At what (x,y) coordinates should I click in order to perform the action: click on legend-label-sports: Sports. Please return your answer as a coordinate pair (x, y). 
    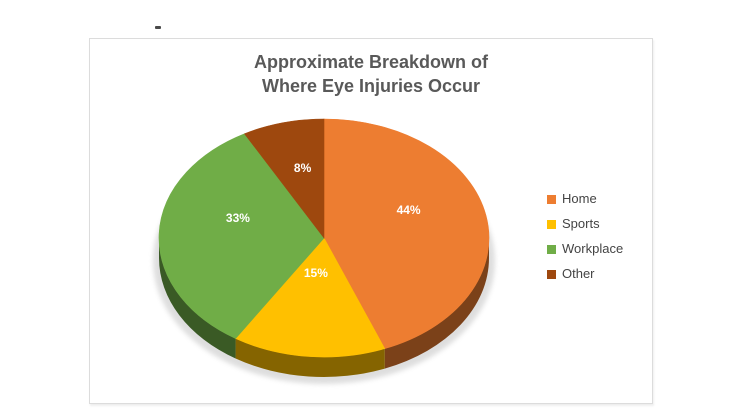
    Looking at the image, I should click on (581, 223).